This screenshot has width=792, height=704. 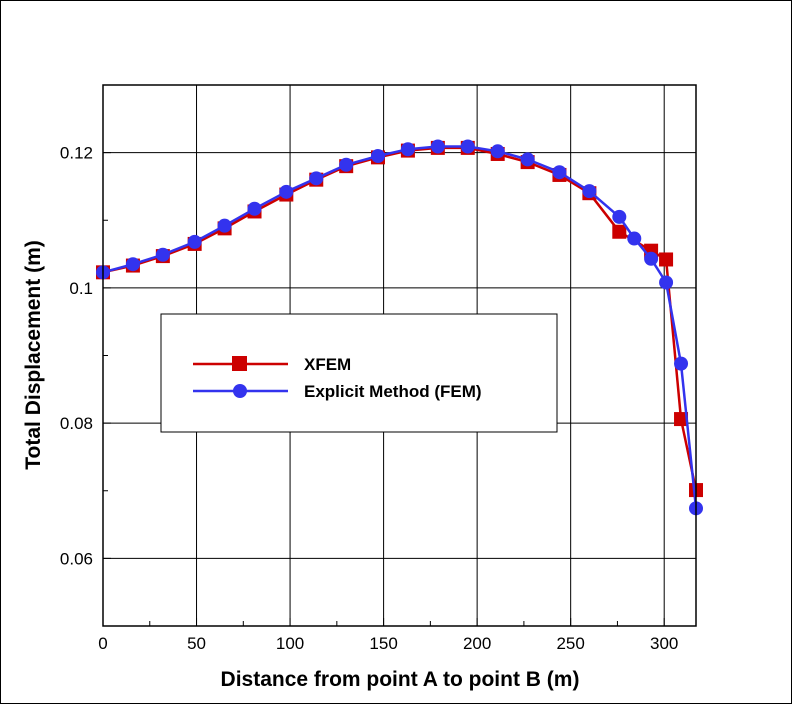 What do you see at coordinates (477, 643) in the screenshot?
I see `x-tick-label: 200` at bounding box center [477, 643].